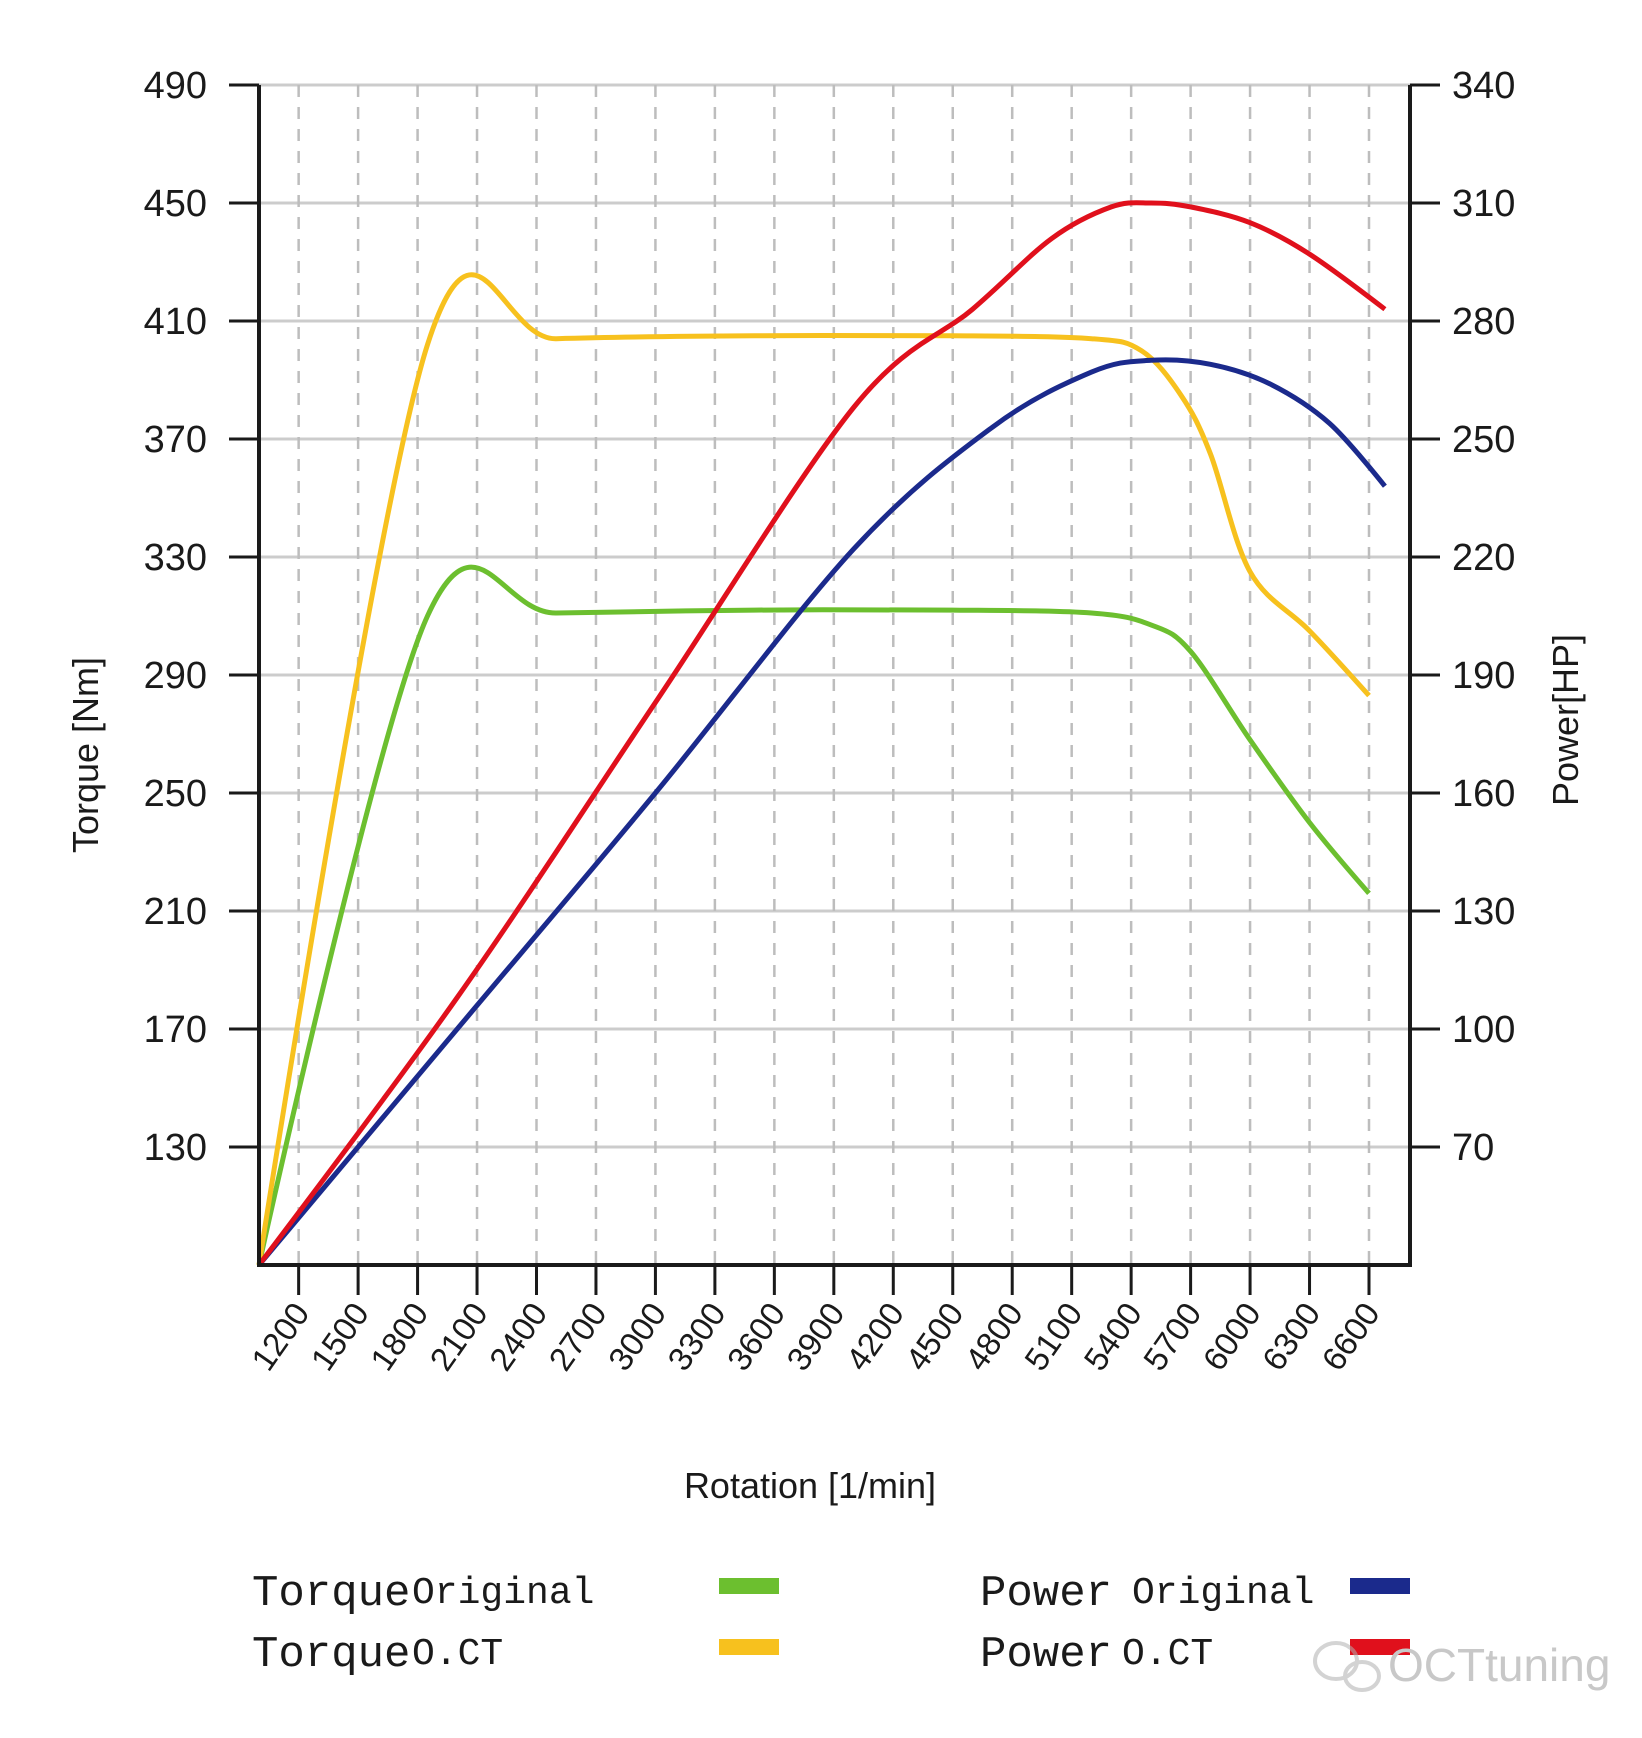 The image size is (1642, 1738). Describe the element at coordinates (1473, 1148) in the screenshot. I see `right-tick-label: 70` at that location.